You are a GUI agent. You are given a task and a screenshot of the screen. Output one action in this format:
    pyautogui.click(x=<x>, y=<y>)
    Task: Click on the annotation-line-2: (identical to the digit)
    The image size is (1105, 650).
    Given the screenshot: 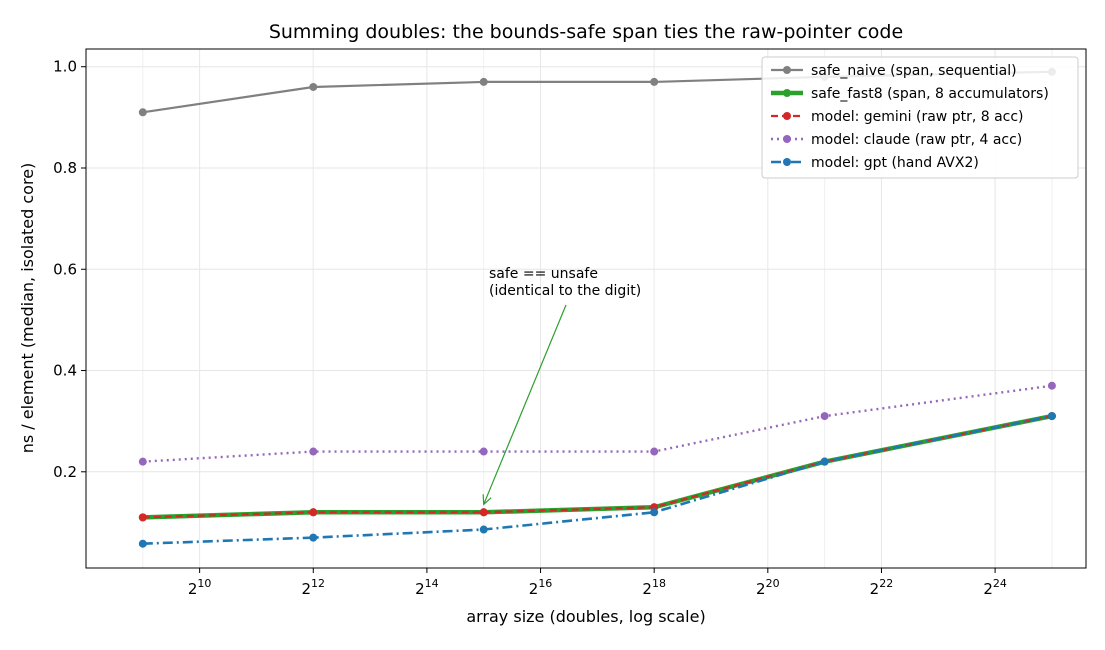 What is the action you would take?
    pyautogui.click(x=565, y=291)
    